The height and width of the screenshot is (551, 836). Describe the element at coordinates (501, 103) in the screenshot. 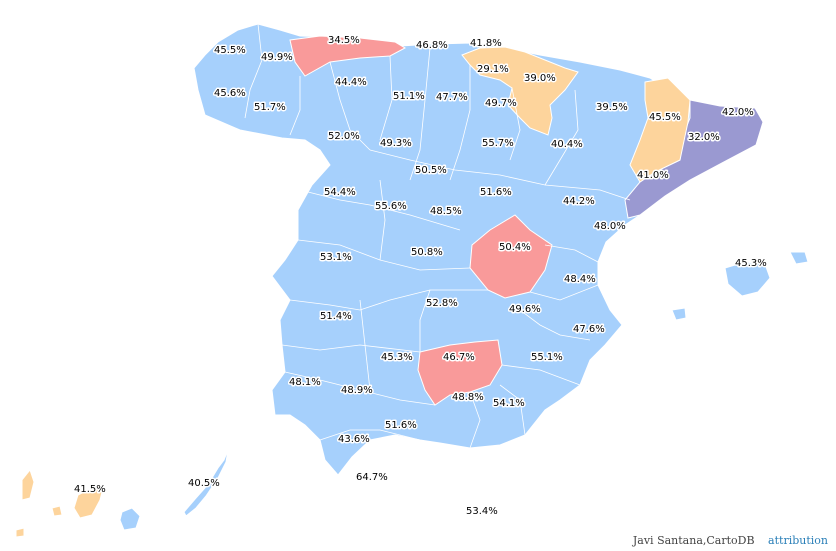

I see `label-la-rioja: 49.7%` at that location.